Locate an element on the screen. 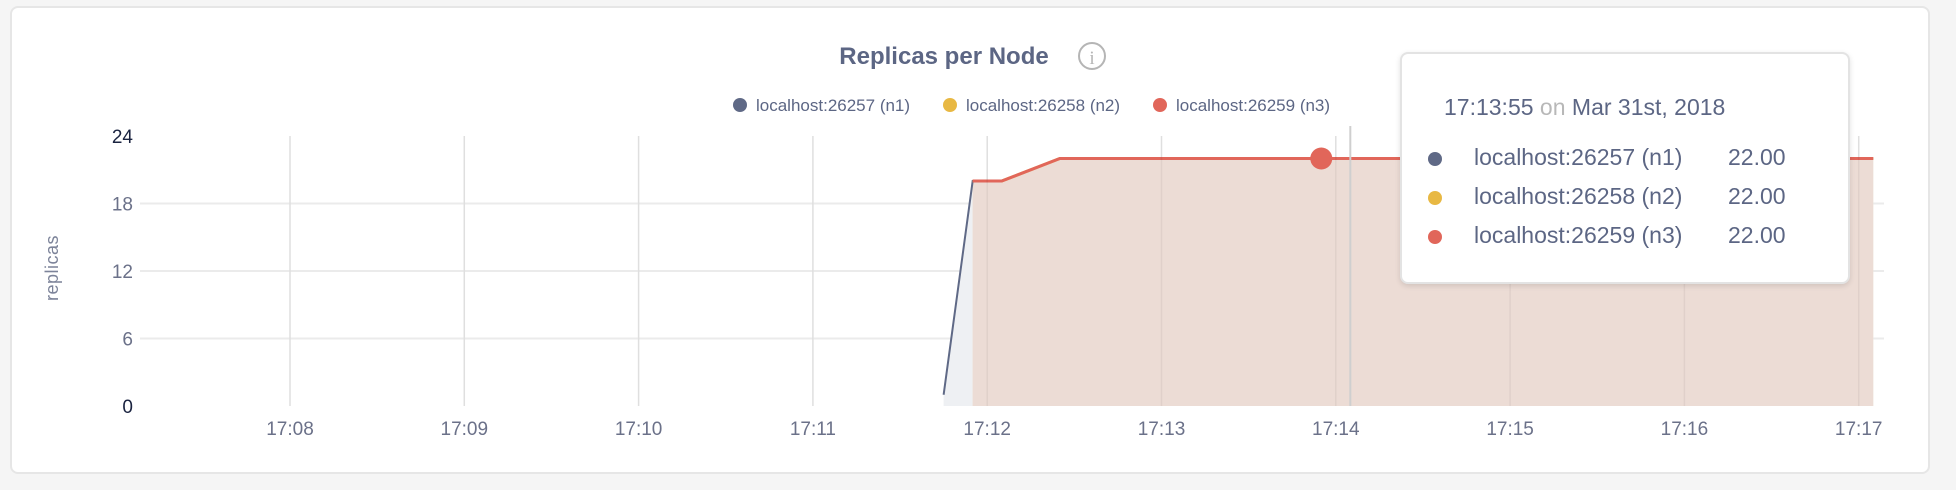 Image resolution: width=1956 pixels, height=490 pixels. y-tick-label: 18 is located at coordinates (122, 205).